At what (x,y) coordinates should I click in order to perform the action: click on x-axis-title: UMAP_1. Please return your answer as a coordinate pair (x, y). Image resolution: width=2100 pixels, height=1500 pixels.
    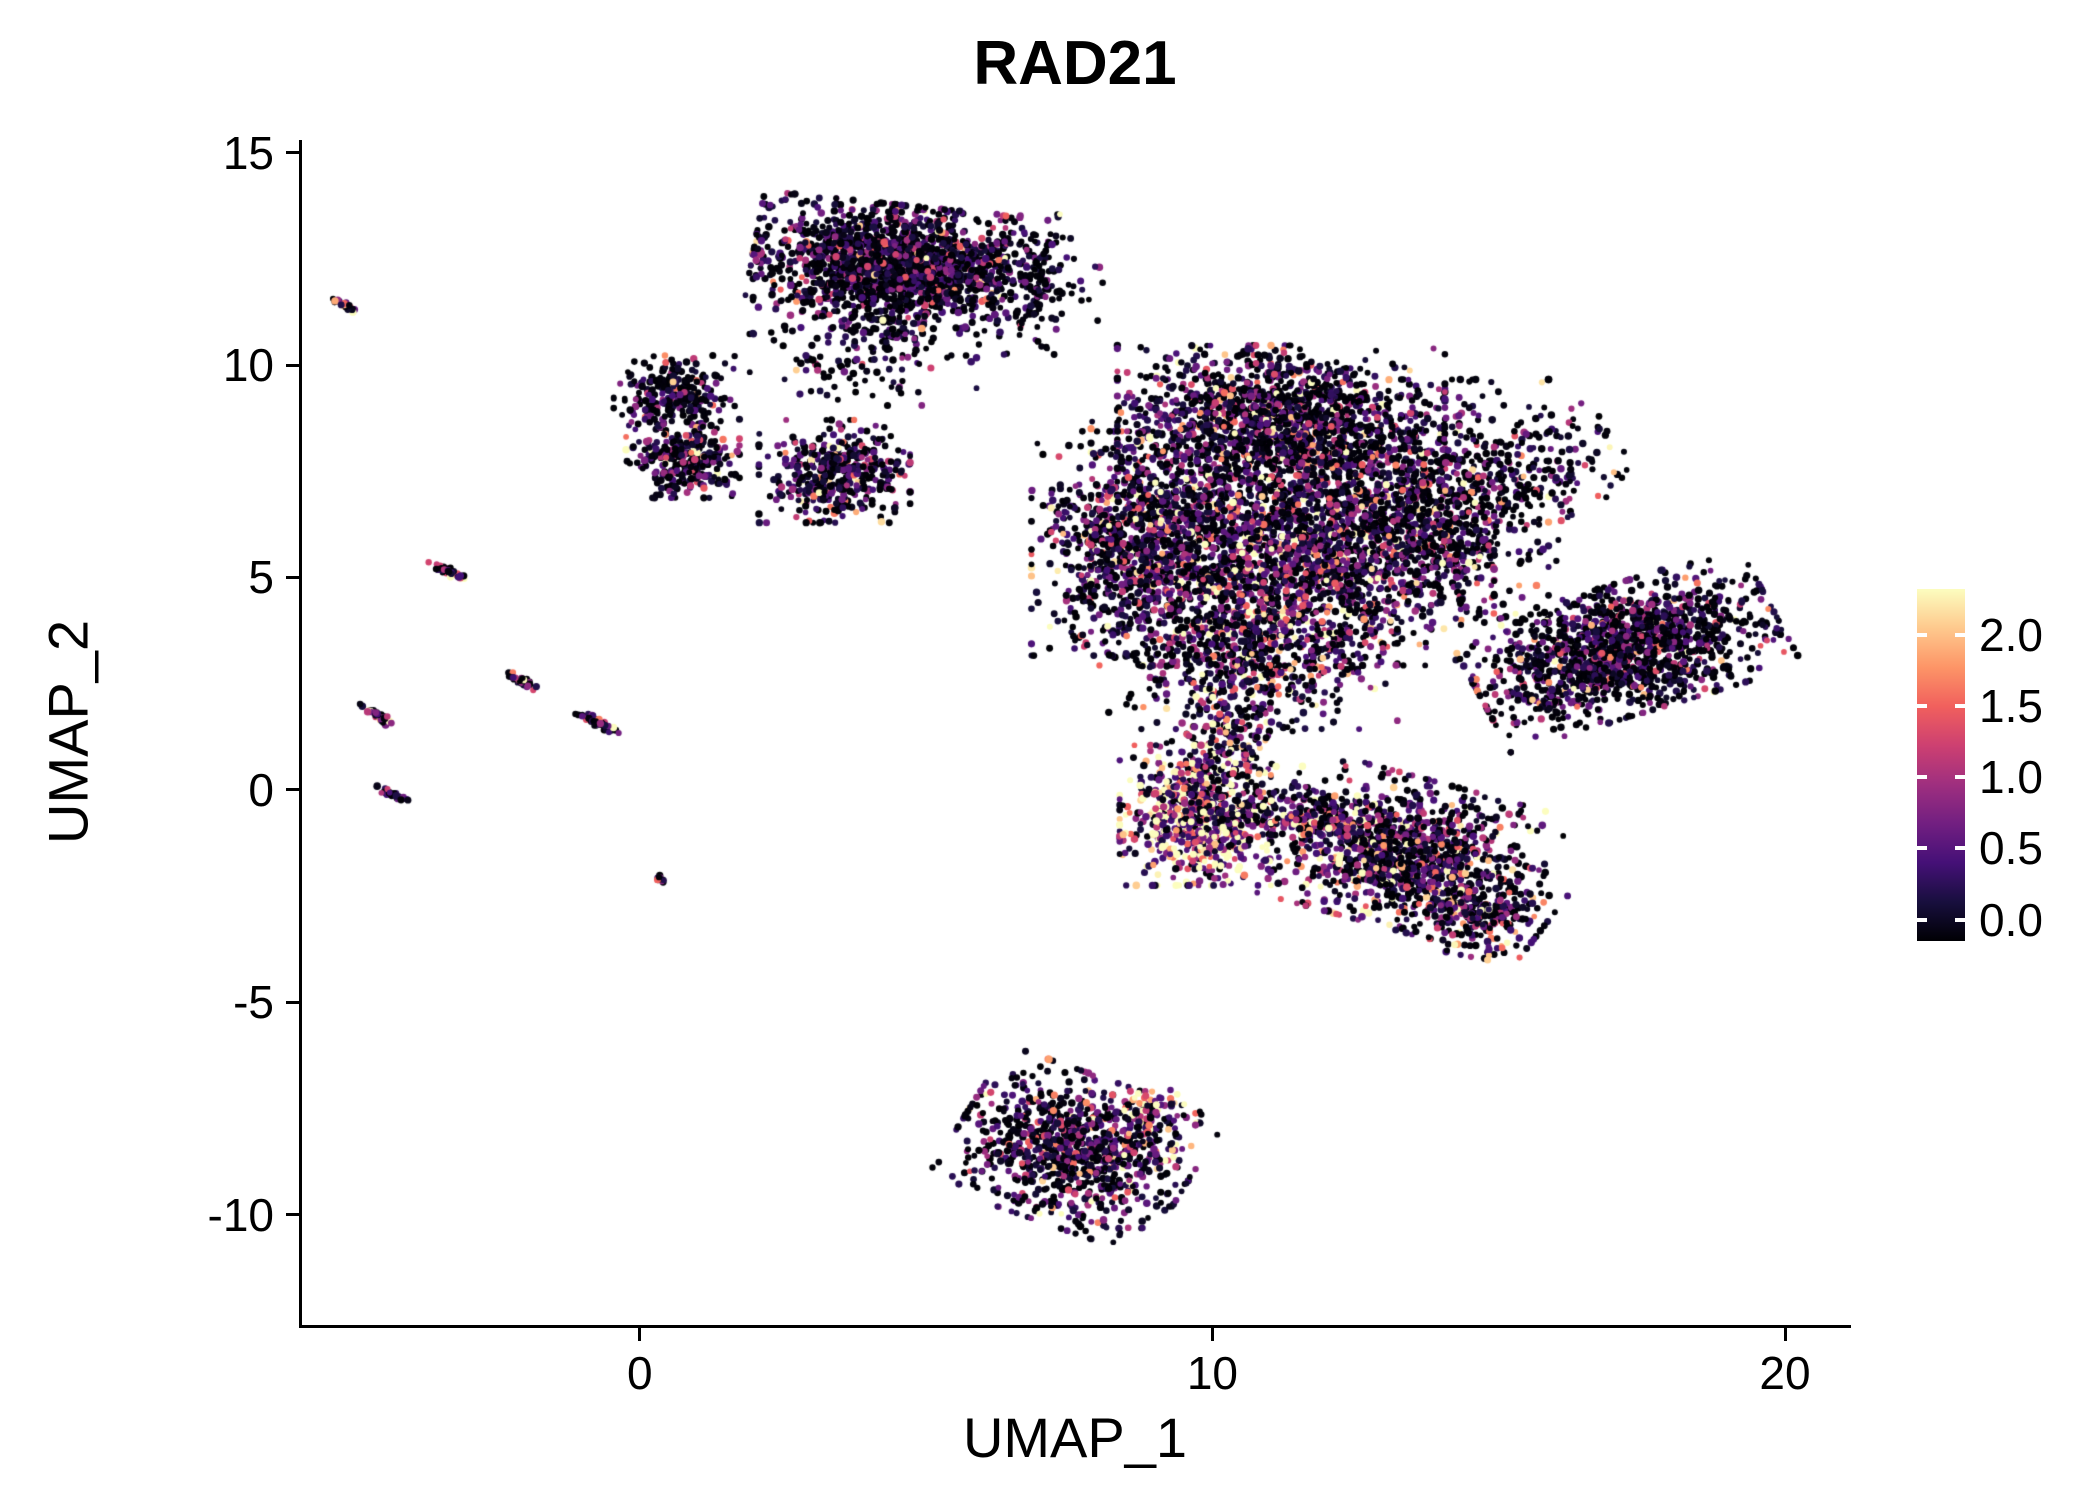
    Looking at the image, I should click on (1075, 1437).